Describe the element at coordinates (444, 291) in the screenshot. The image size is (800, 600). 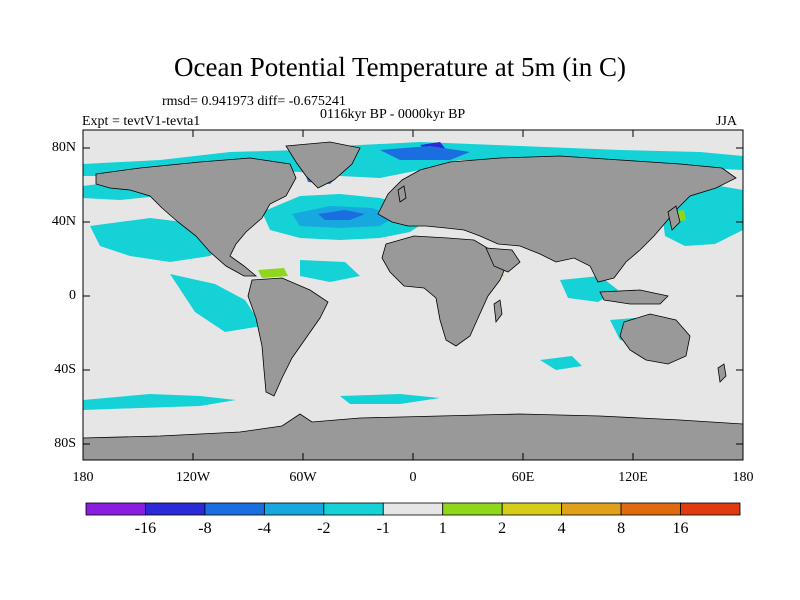
I see `landmass-africa` at that location.